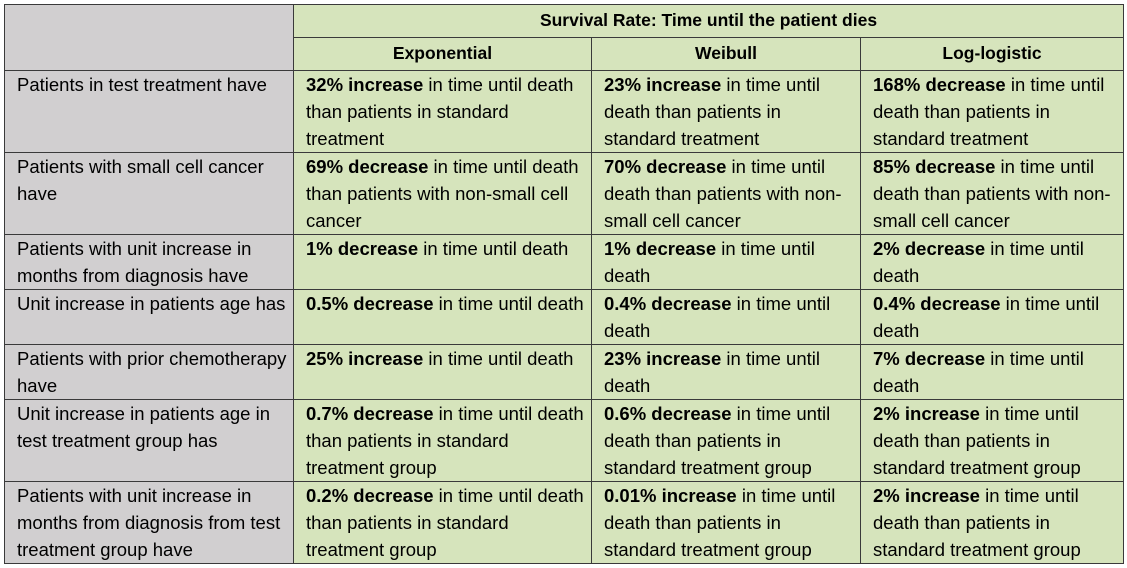 Image resolution: width=1127 pixels, height=568 pixels. Describe the element at coordinates (665, 166) in the screenshot. I see `effect-value: 70% decrease` at that location.